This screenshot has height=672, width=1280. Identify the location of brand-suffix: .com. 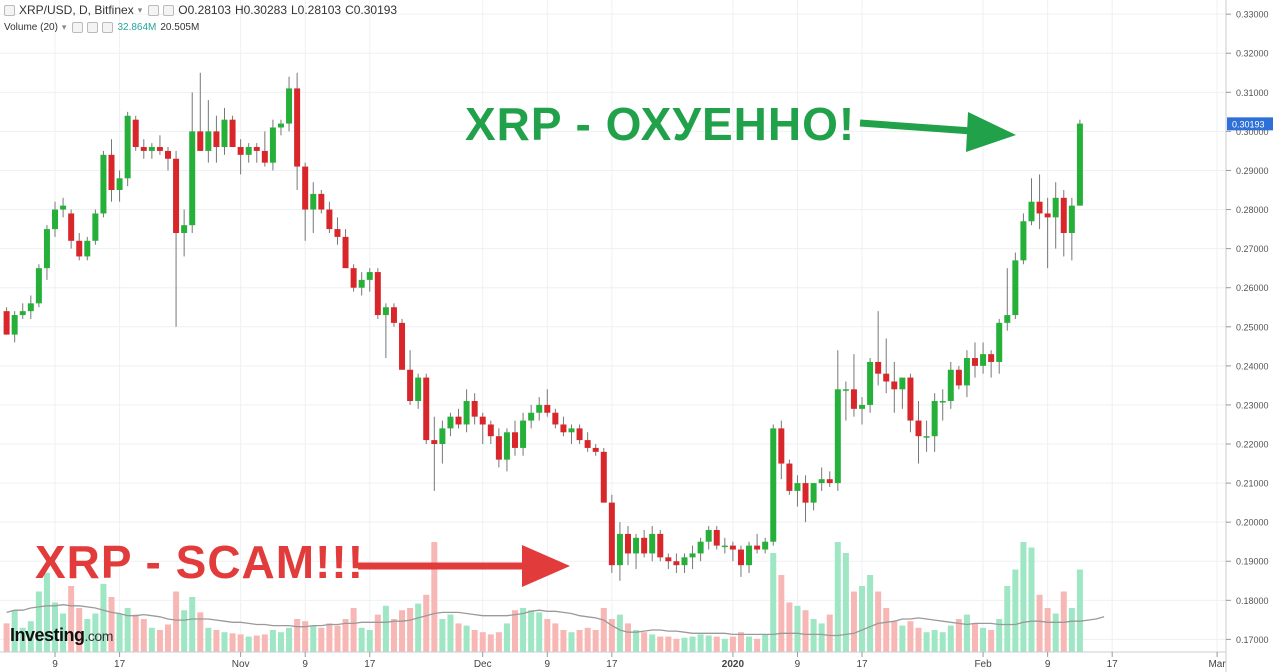
(99, 636).